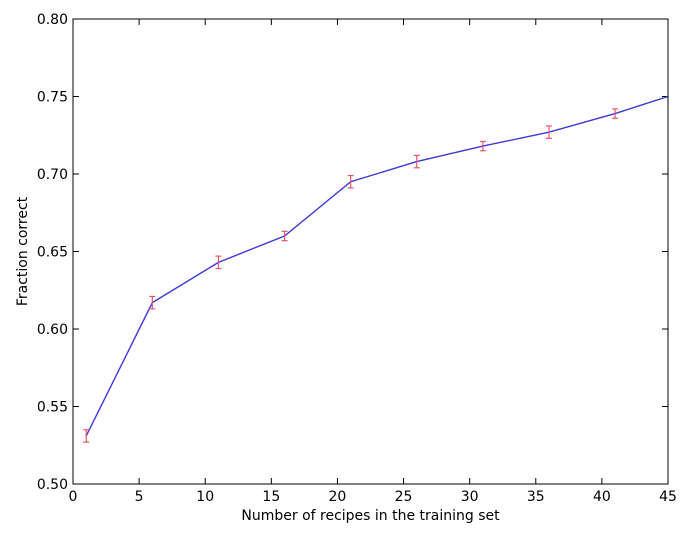 The image size is (688, 541). Describe the element at coordinates (602, 497) in the screenshot. I see `x-tick-label: 40` at that location.